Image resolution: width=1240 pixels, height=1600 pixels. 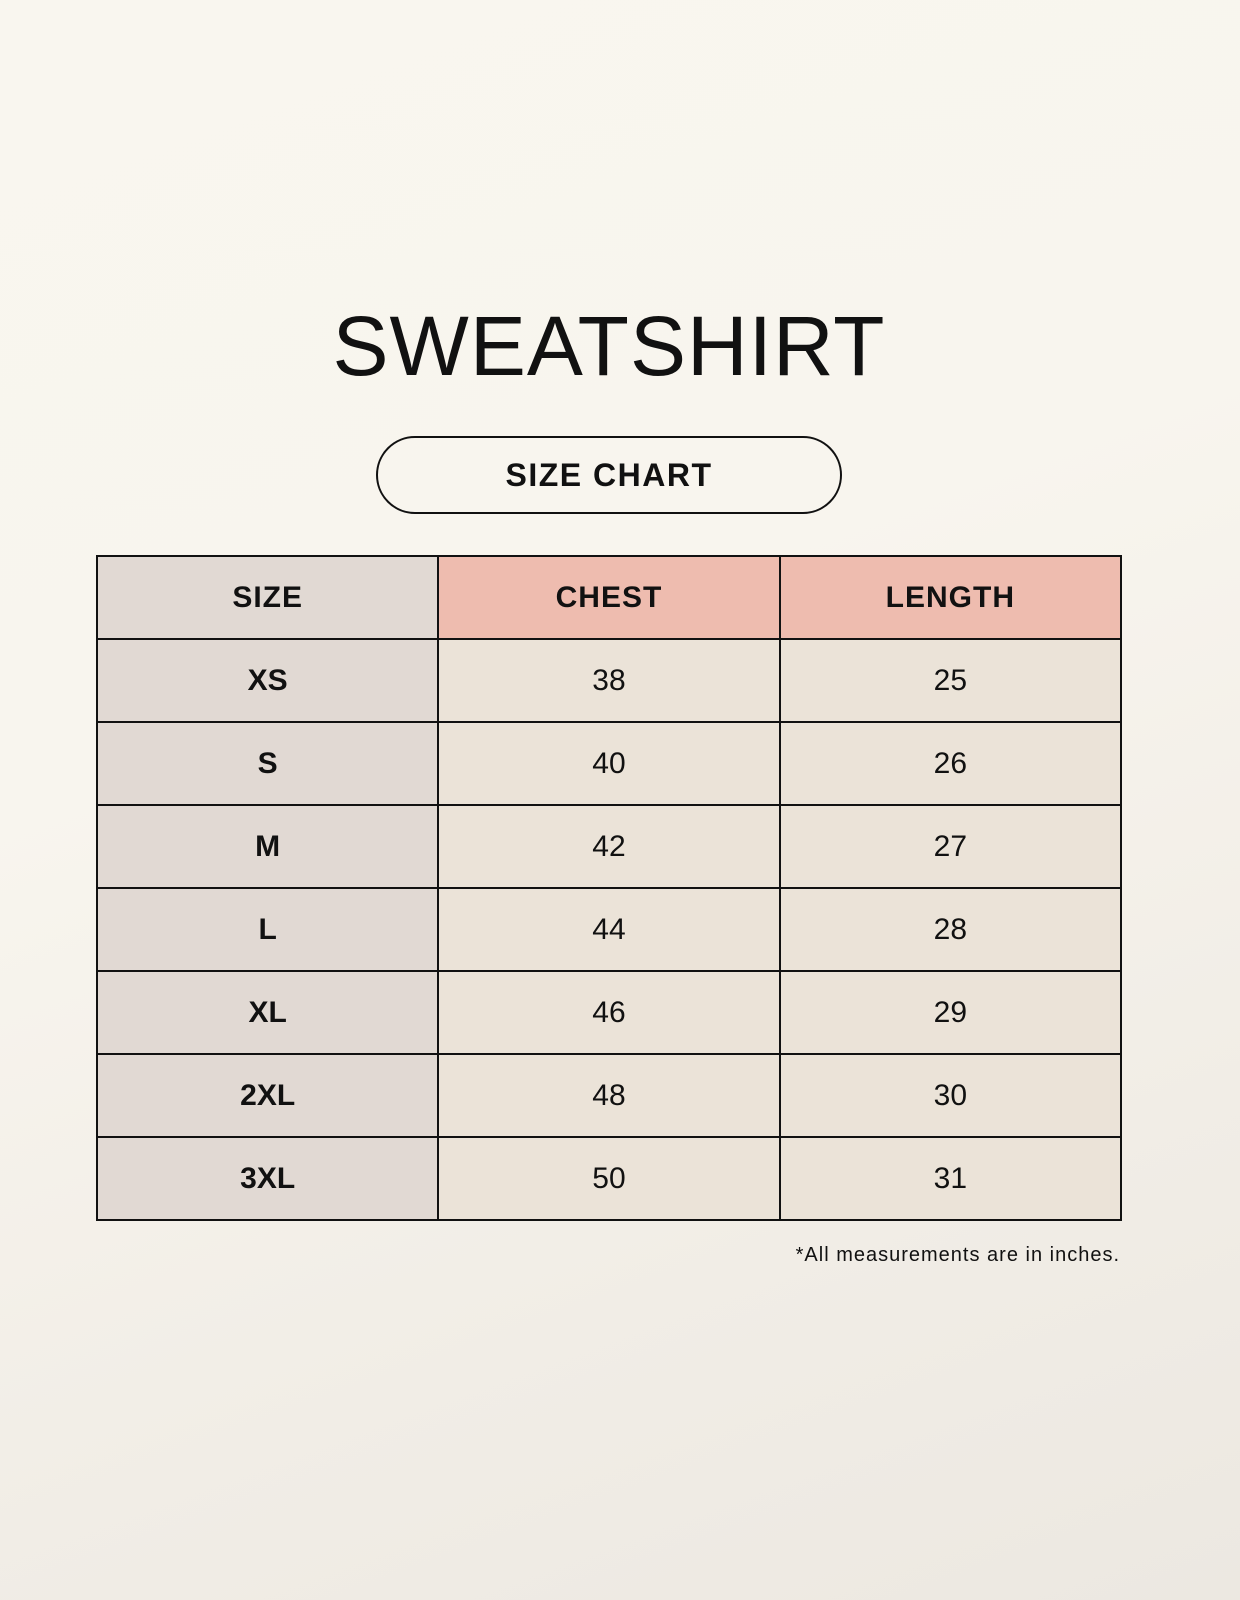 I want to click on header-length: LENGTH, so click(x=950, y=597).